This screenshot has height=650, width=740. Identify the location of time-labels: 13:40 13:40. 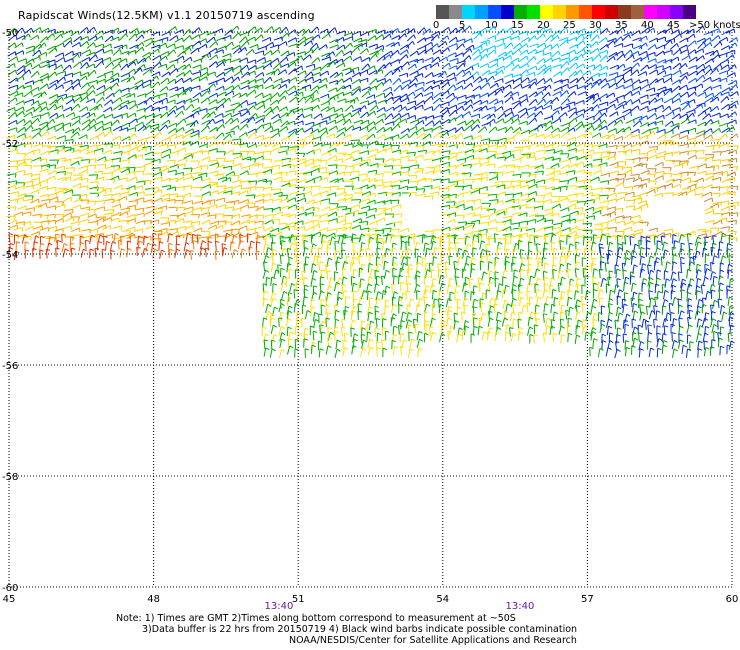
(400, 606).